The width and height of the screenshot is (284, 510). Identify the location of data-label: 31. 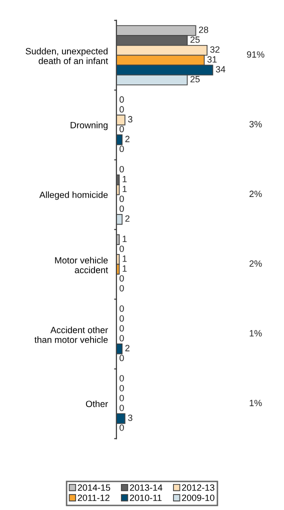
(212, 59).